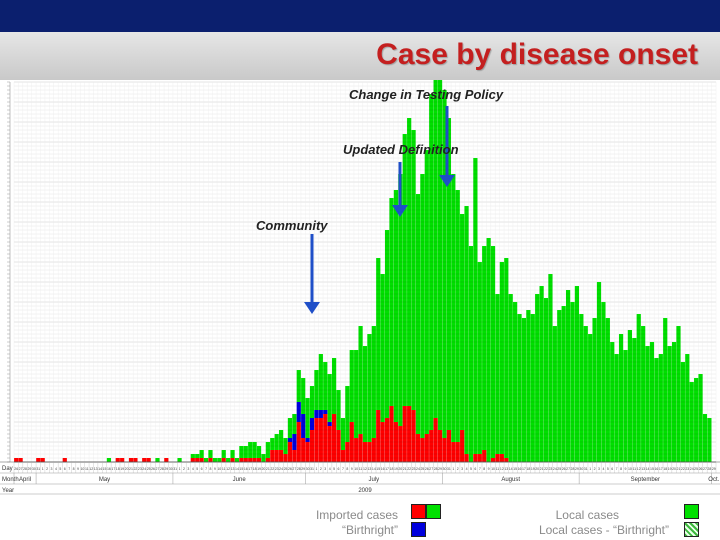  Describe the element at coordinates (250, 469) in the screenshot. I see `day-tick-label: 17` at that location.